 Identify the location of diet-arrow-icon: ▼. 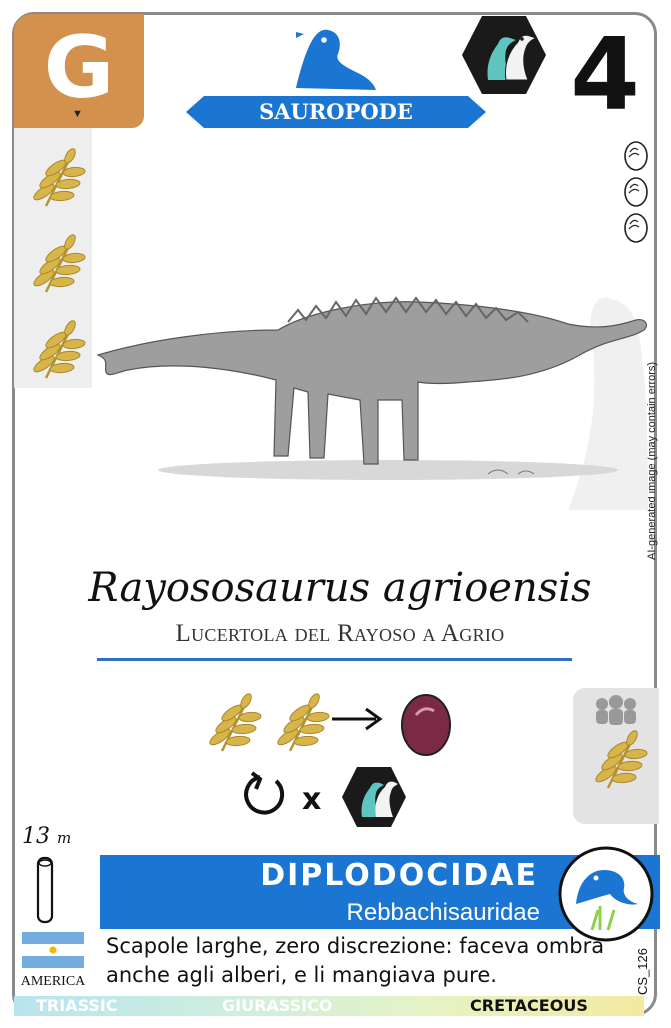
(77, 114).